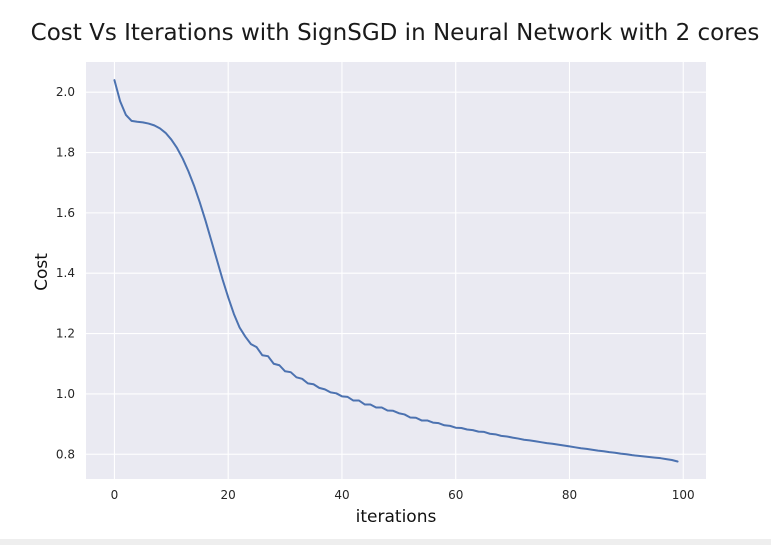 The image size is (771, 549). Describe the element at coordinates (65, 394) in the screenshot. I see `y-tick-label: 1.0` at that location.